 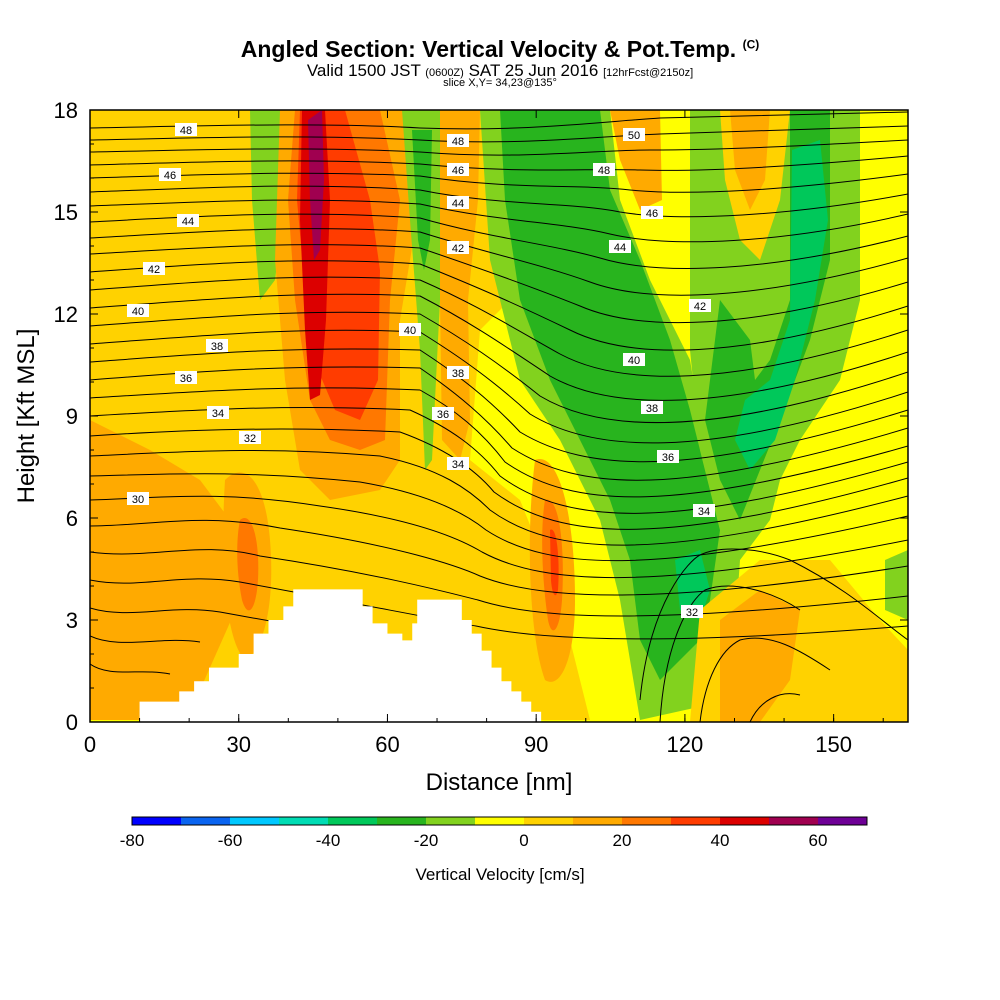 I want to click on field-region-right-teal, so click(x=781, y=305).